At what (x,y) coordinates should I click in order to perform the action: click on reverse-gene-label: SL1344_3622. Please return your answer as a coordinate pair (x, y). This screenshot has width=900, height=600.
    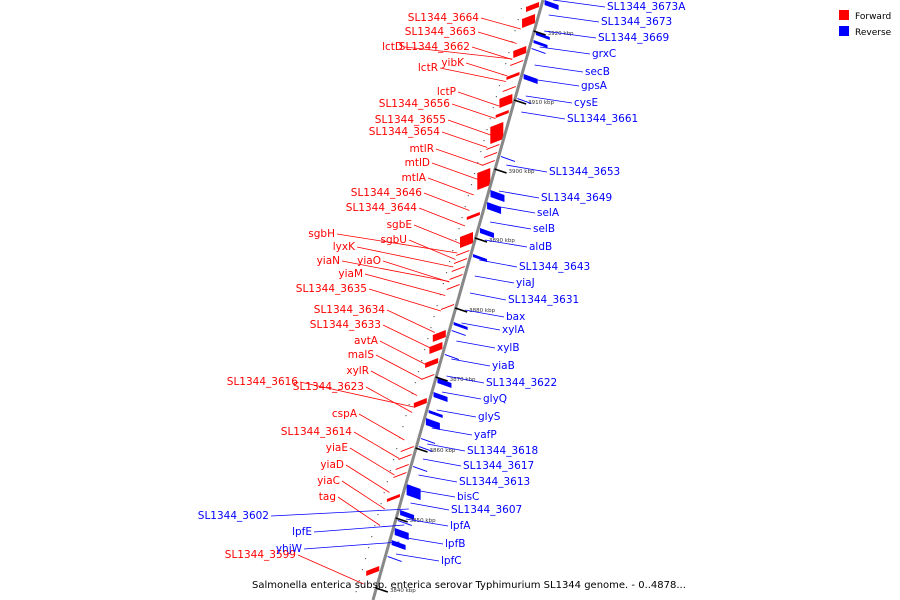
    Looking at the image, I should click on (521, 383).